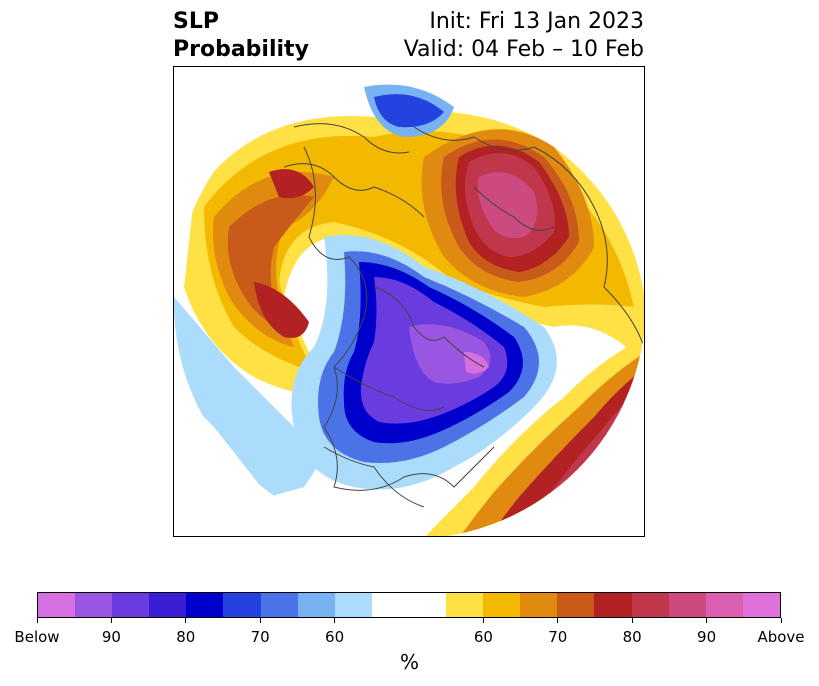  Describe the element at coordinates (196, 21) in the screenshot. I see `title-line-1: SLP` at that location.